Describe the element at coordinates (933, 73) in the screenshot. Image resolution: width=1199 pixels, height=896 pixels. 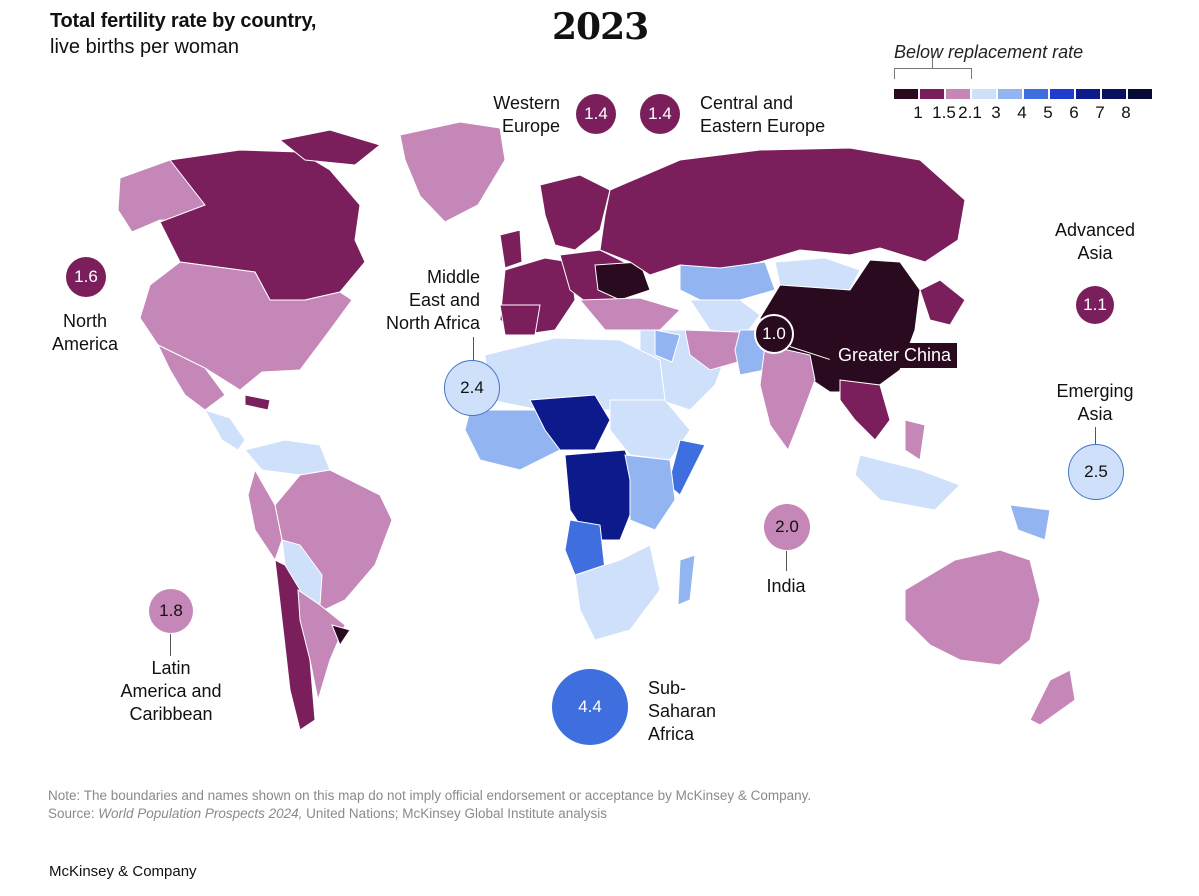
I see `legend-bracket` at that location.